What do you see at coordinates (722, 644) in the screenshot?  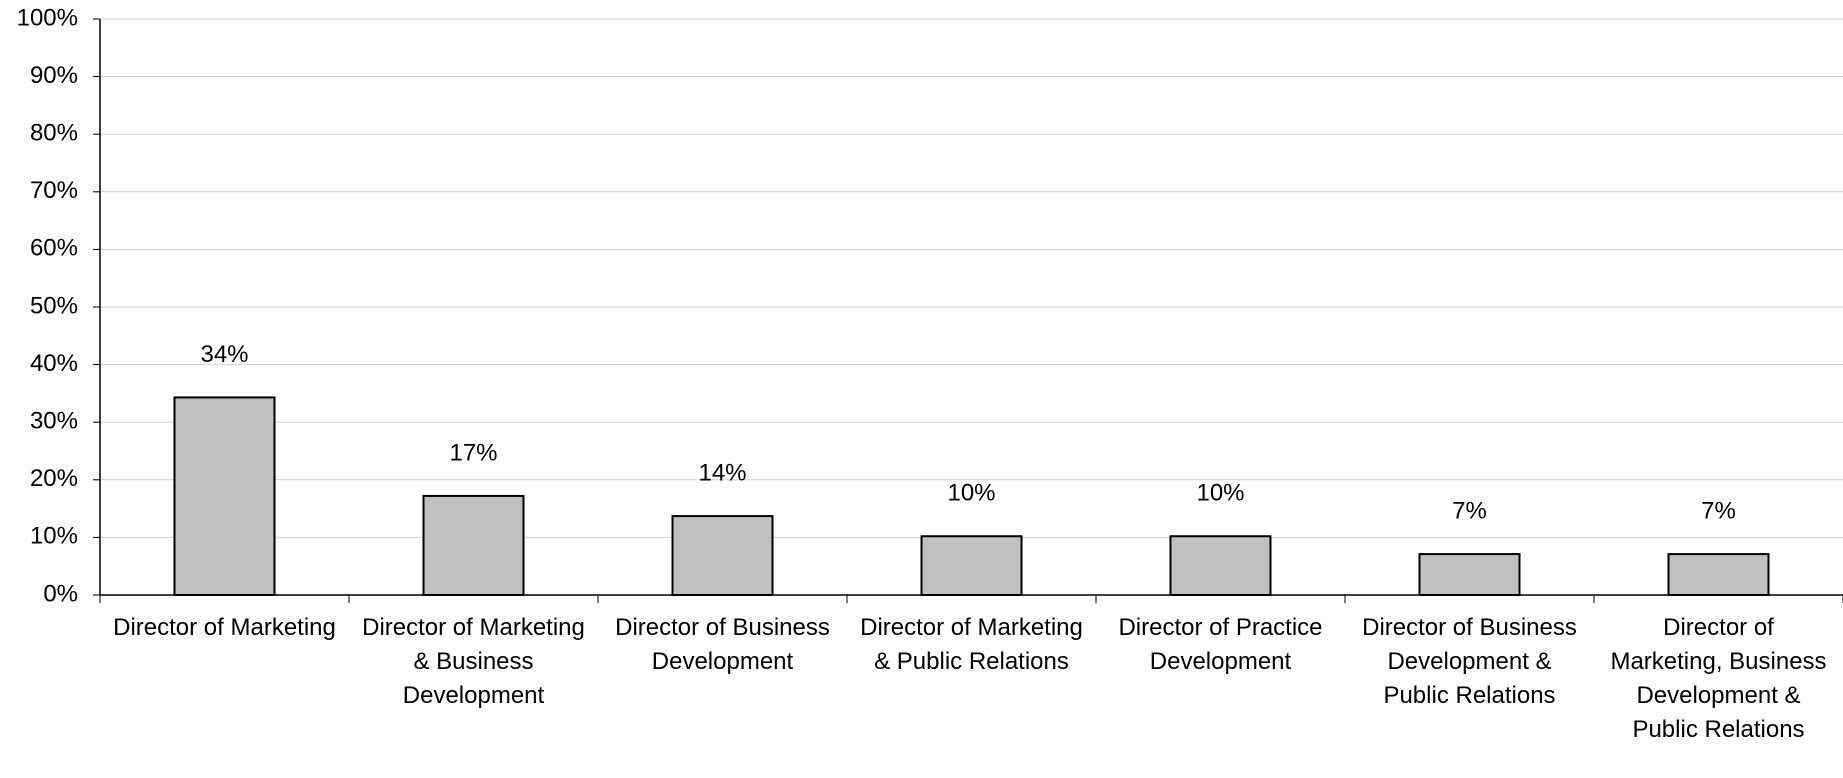 I see `x-tick-label: Director of Business Development` at bounding box center [722, 644].